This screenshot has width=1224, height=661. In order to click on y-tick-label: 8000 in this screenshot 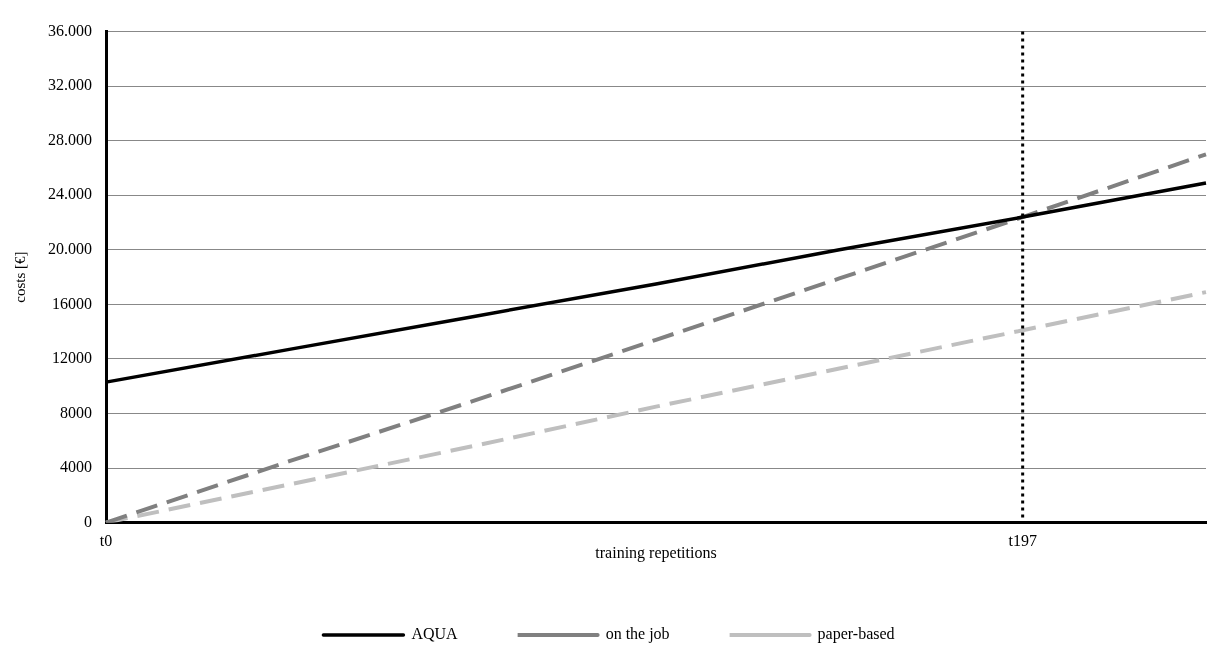, I will do `click(76, 412)`.